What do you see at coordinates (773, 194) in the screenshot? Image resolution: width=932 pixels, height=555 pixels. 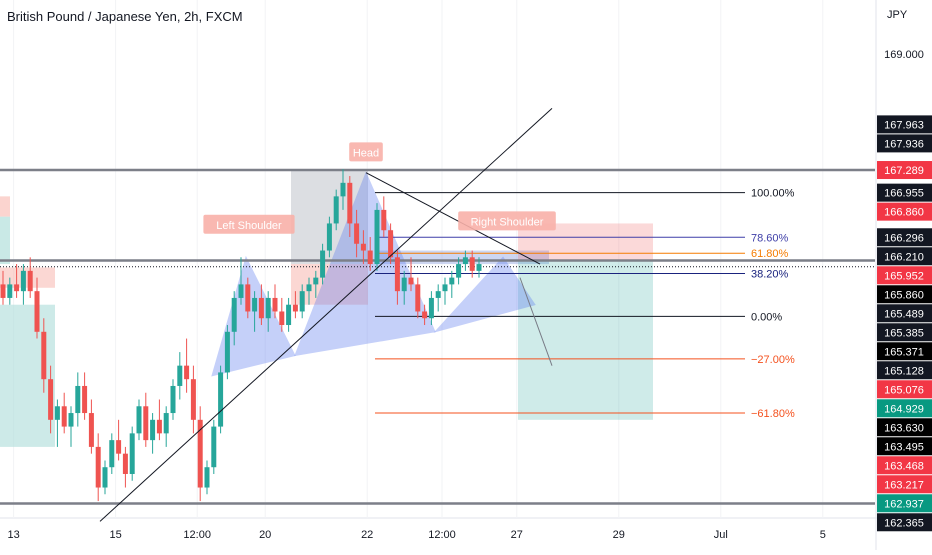 I see `fib-level-label: 100.00%` at bounding box center [773, 194].